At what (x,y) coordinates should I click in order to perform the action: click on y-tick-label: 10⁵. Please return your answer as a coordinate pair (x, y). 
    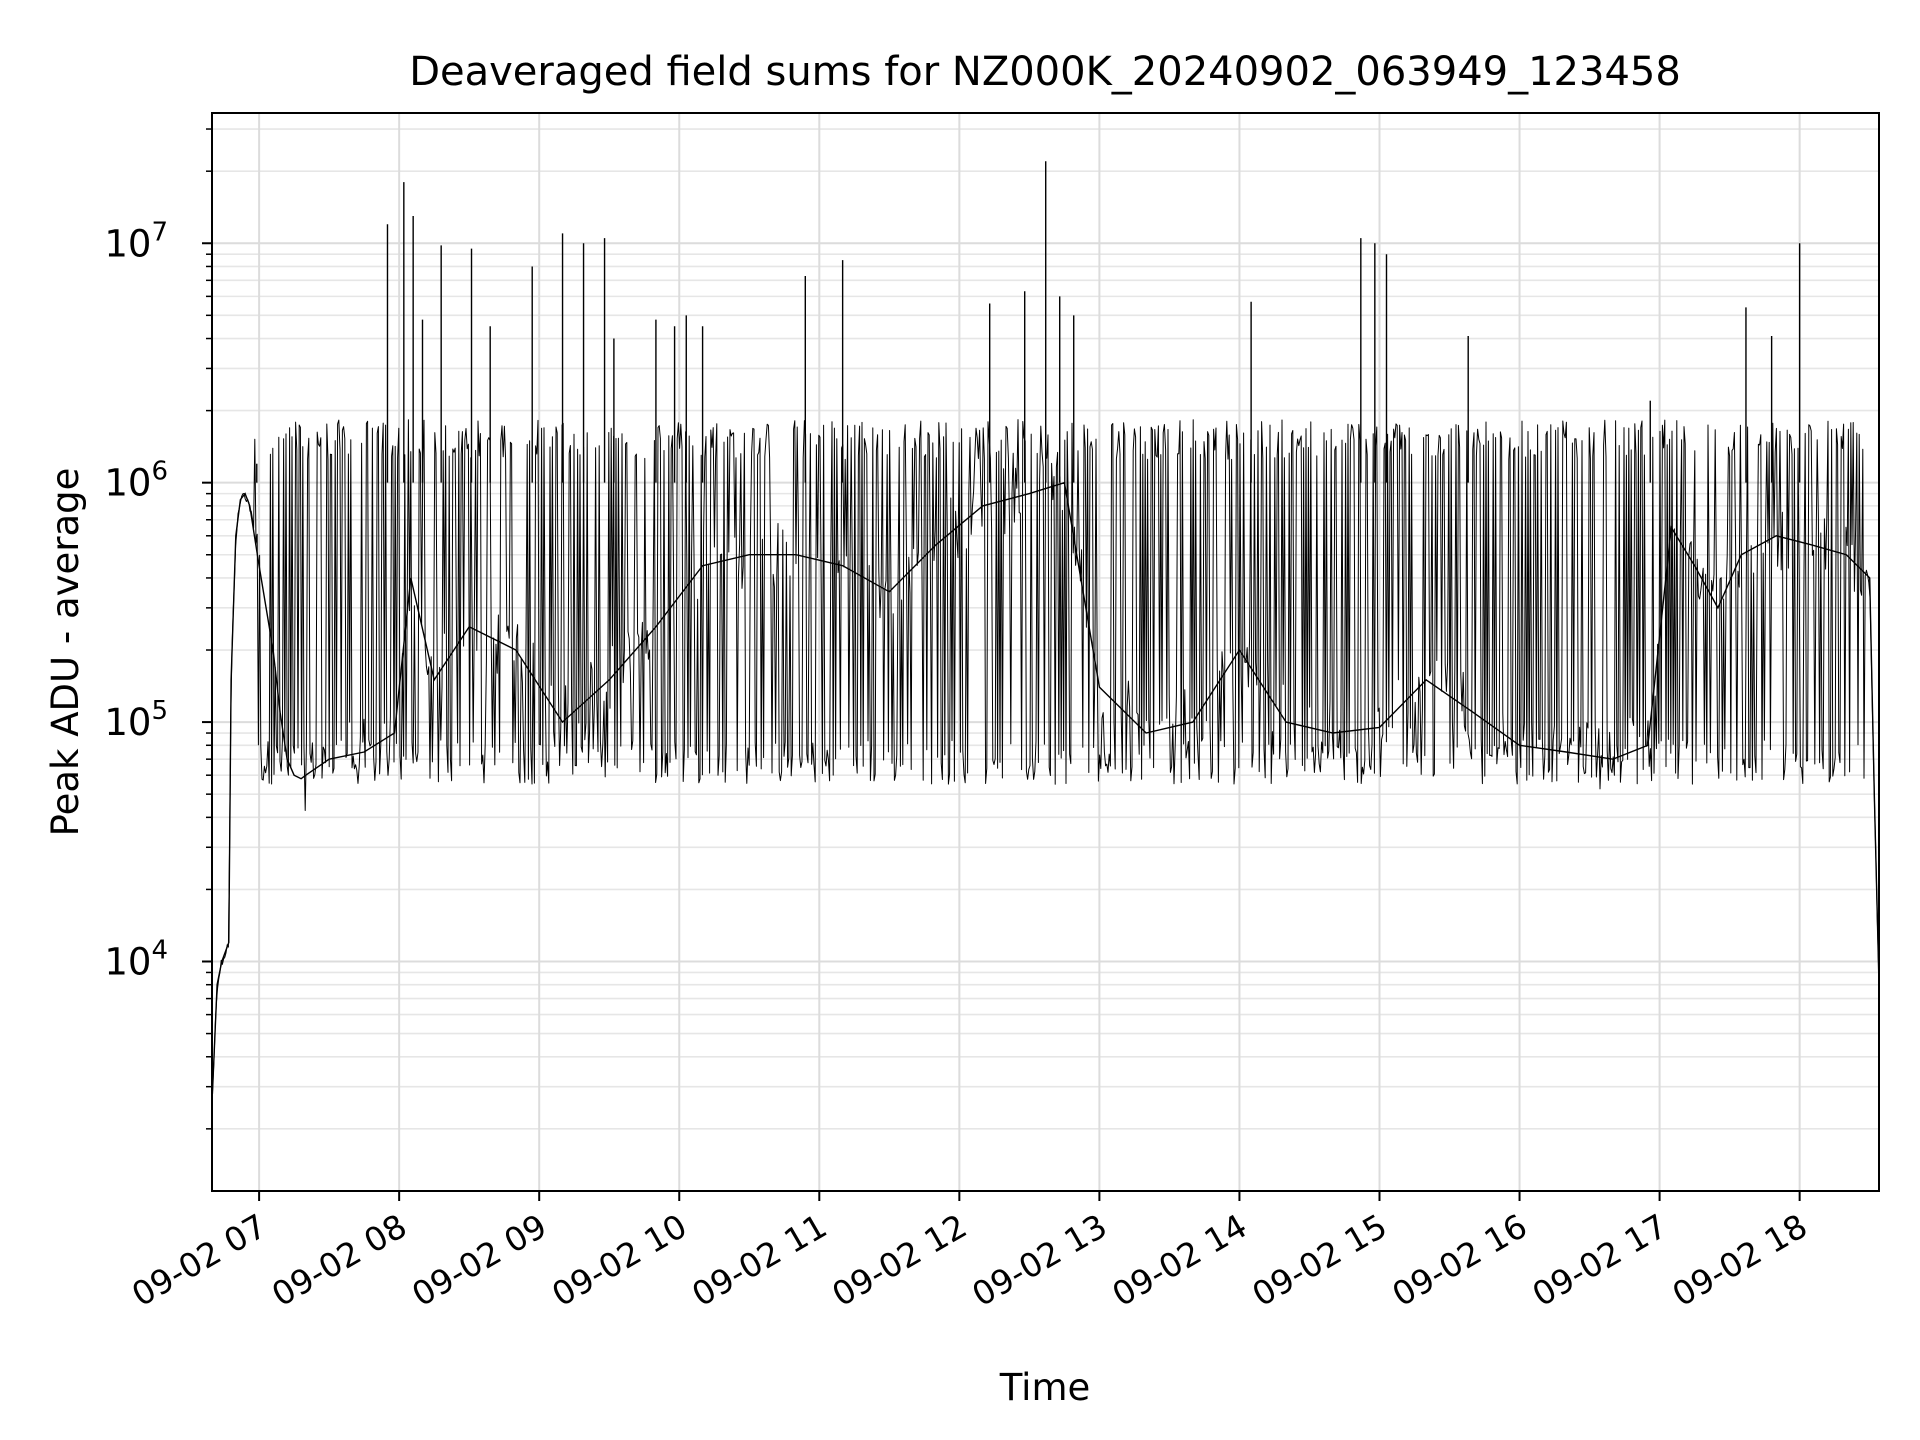
    Looking at the image, I should click on (136, 720).